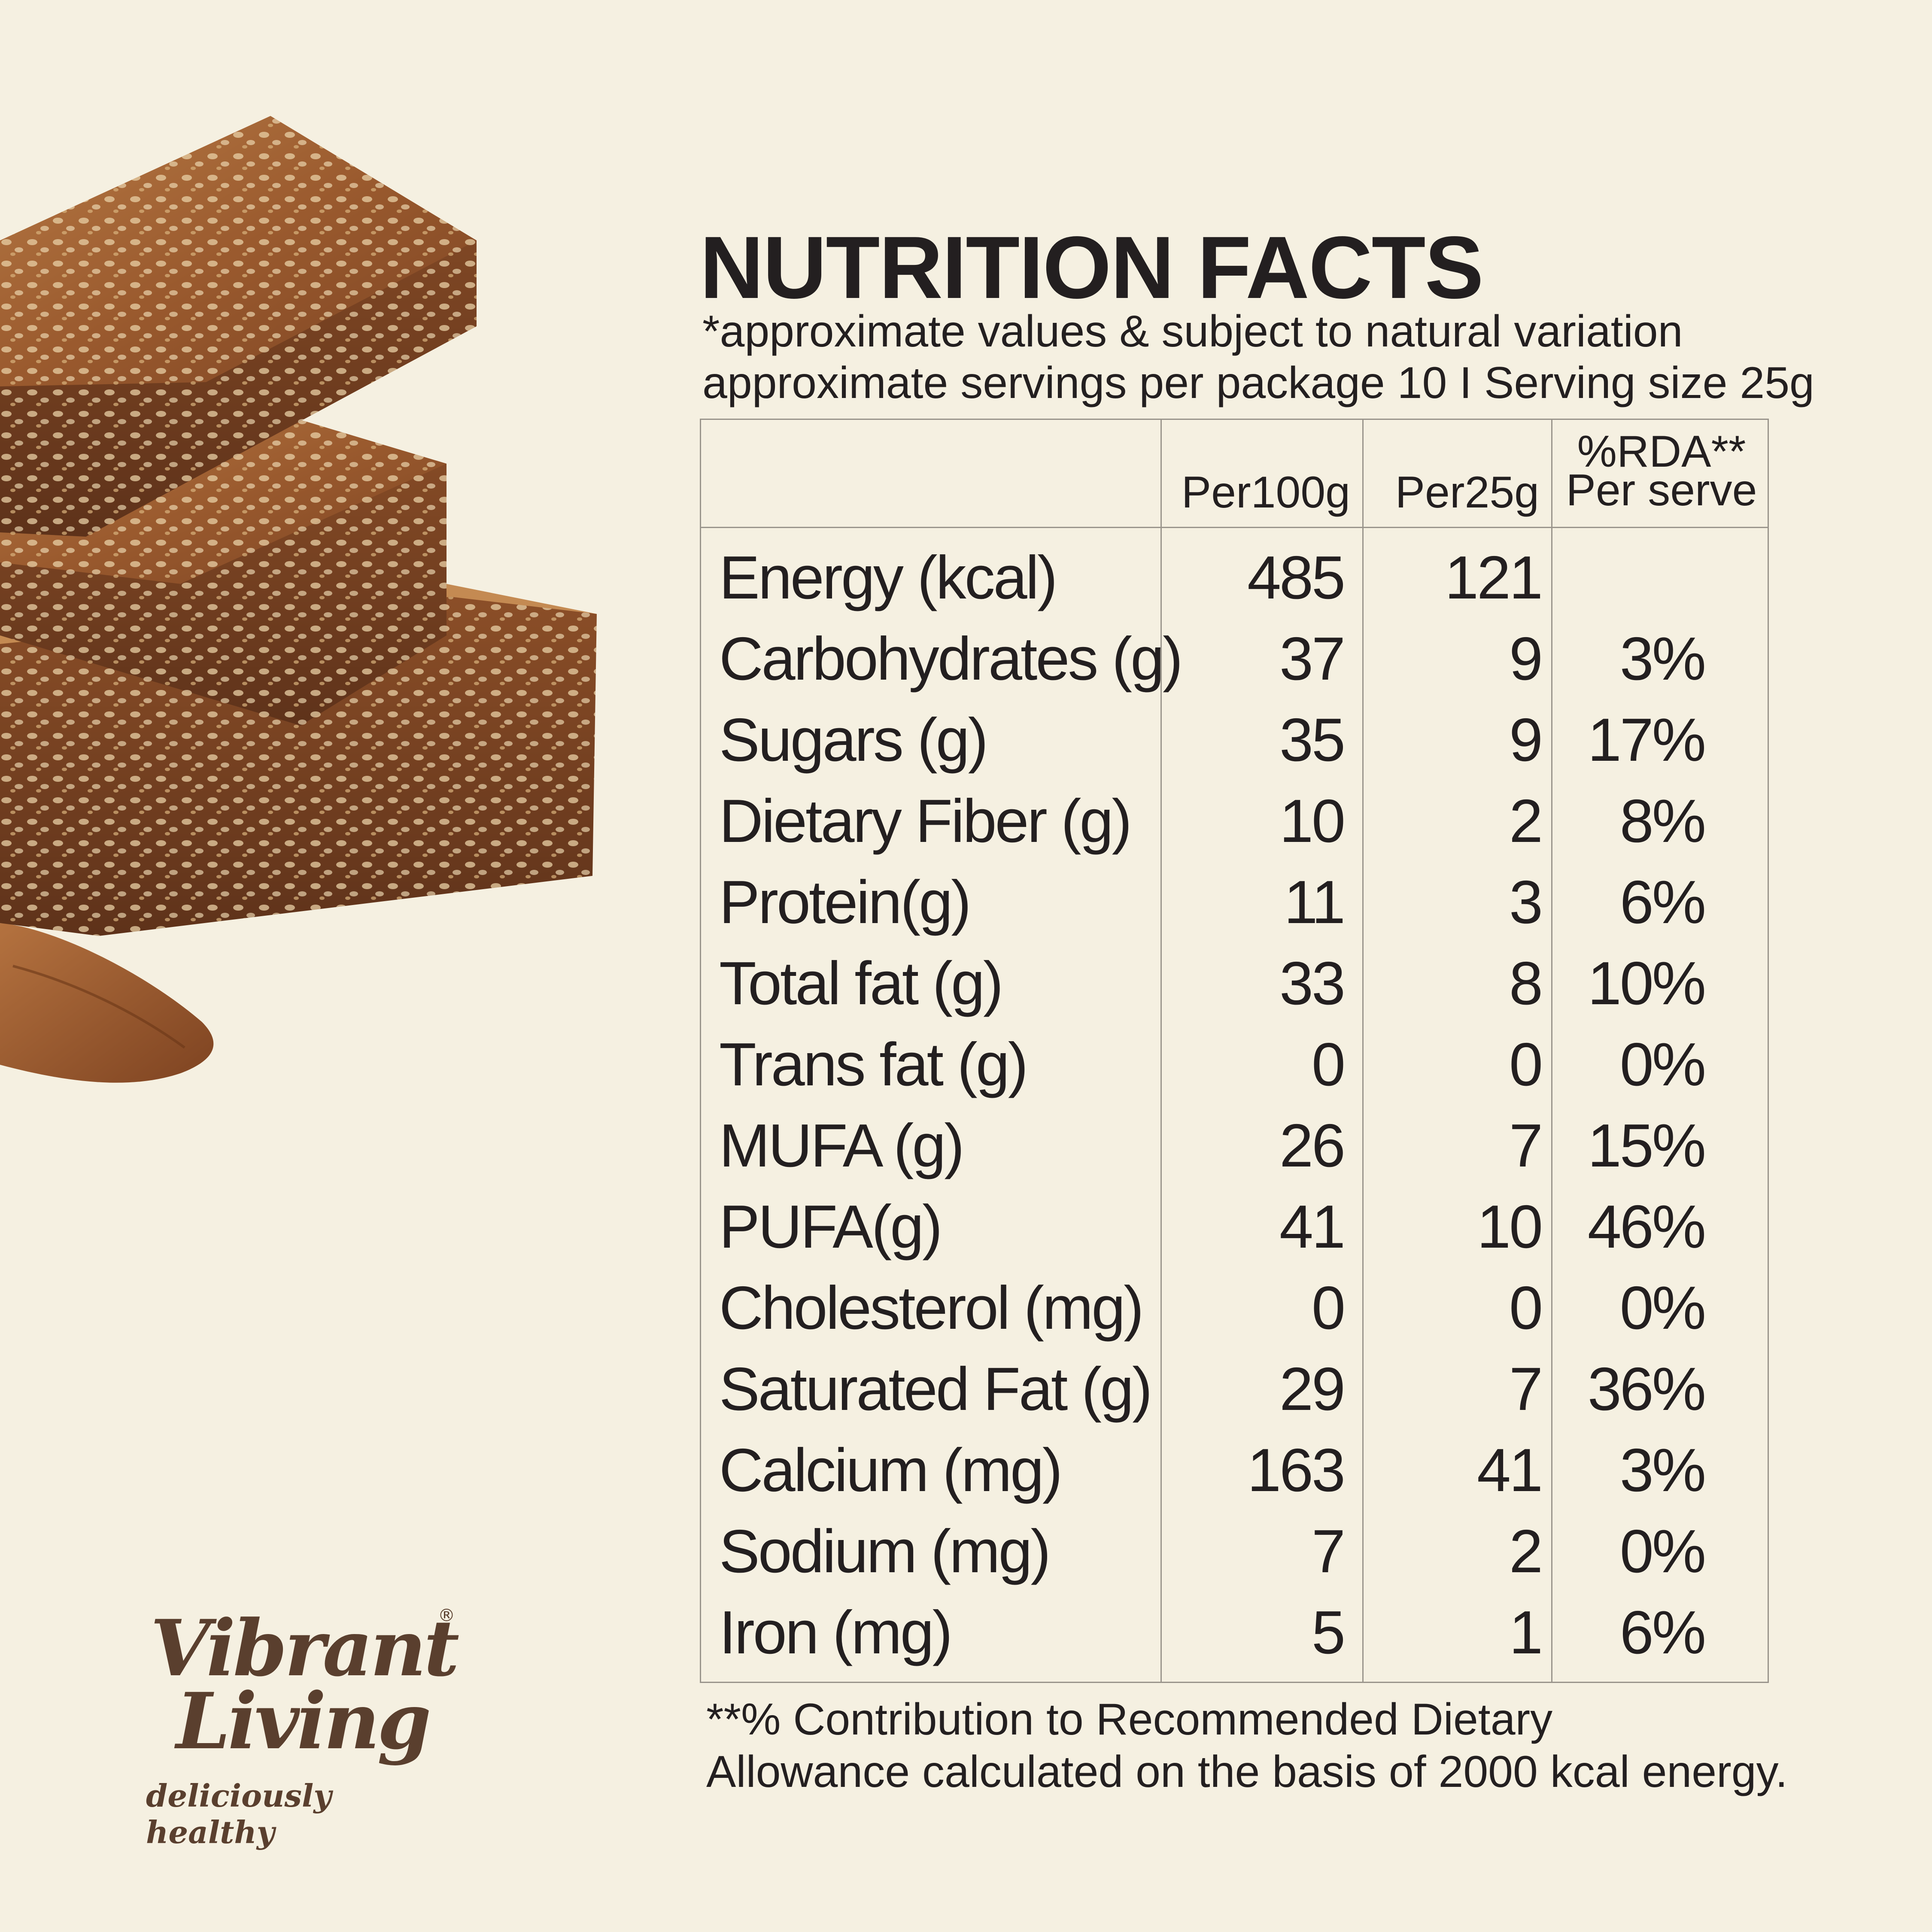  I want to click on nutrient-label: Carbohydrates (g), so click(951, 659).